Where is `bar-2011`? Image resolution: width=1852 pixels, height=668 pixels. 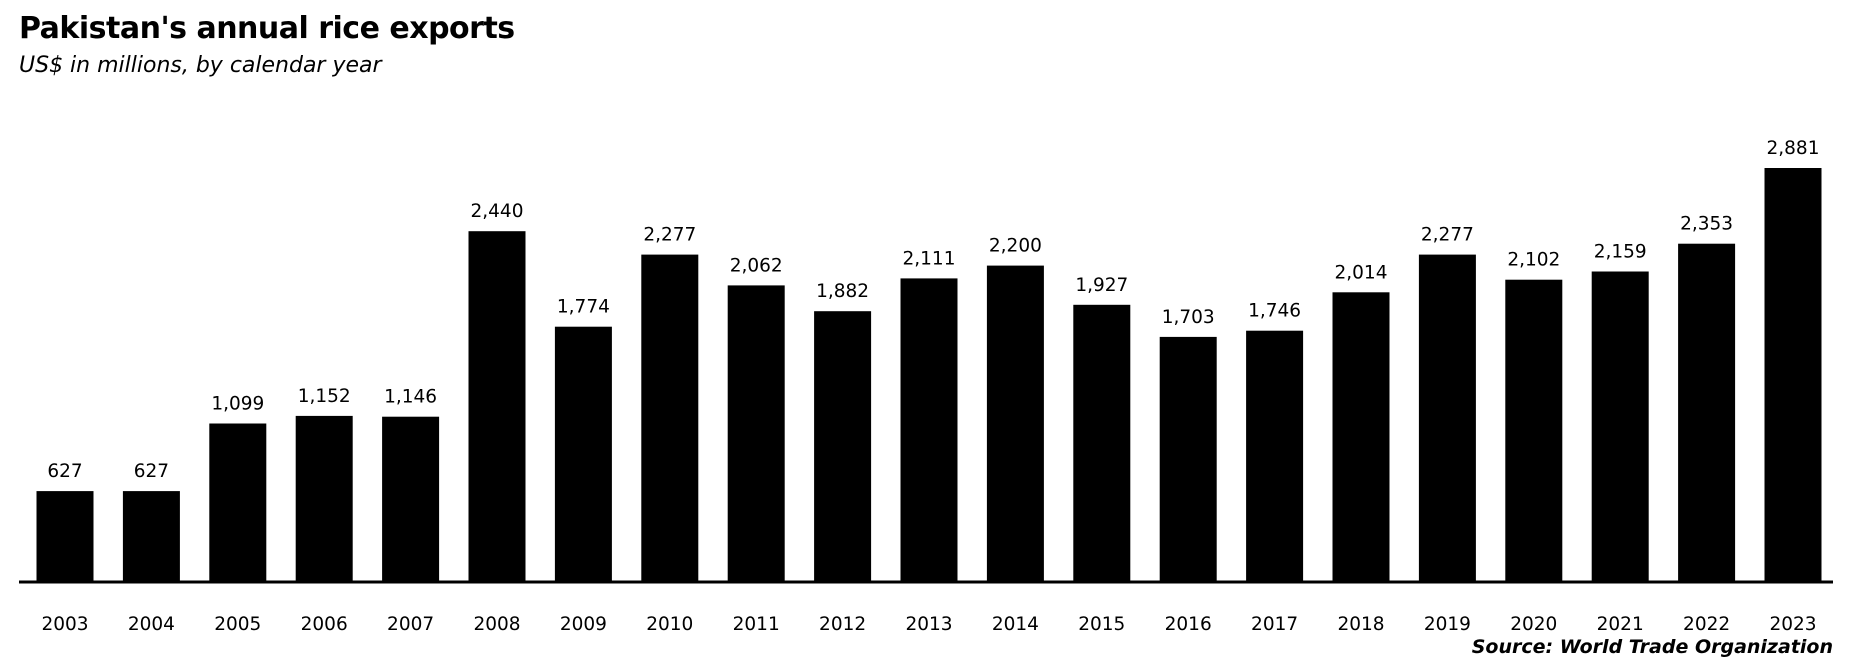
bar-2011 is located at coordinates (756, 433).